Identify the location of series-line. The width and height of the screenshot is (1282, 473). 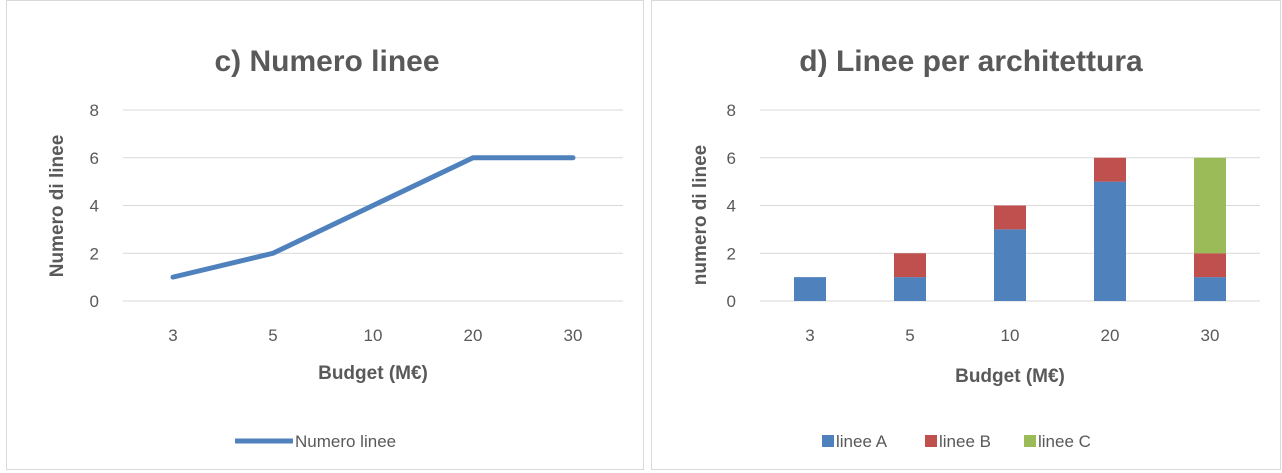
(373, 217).